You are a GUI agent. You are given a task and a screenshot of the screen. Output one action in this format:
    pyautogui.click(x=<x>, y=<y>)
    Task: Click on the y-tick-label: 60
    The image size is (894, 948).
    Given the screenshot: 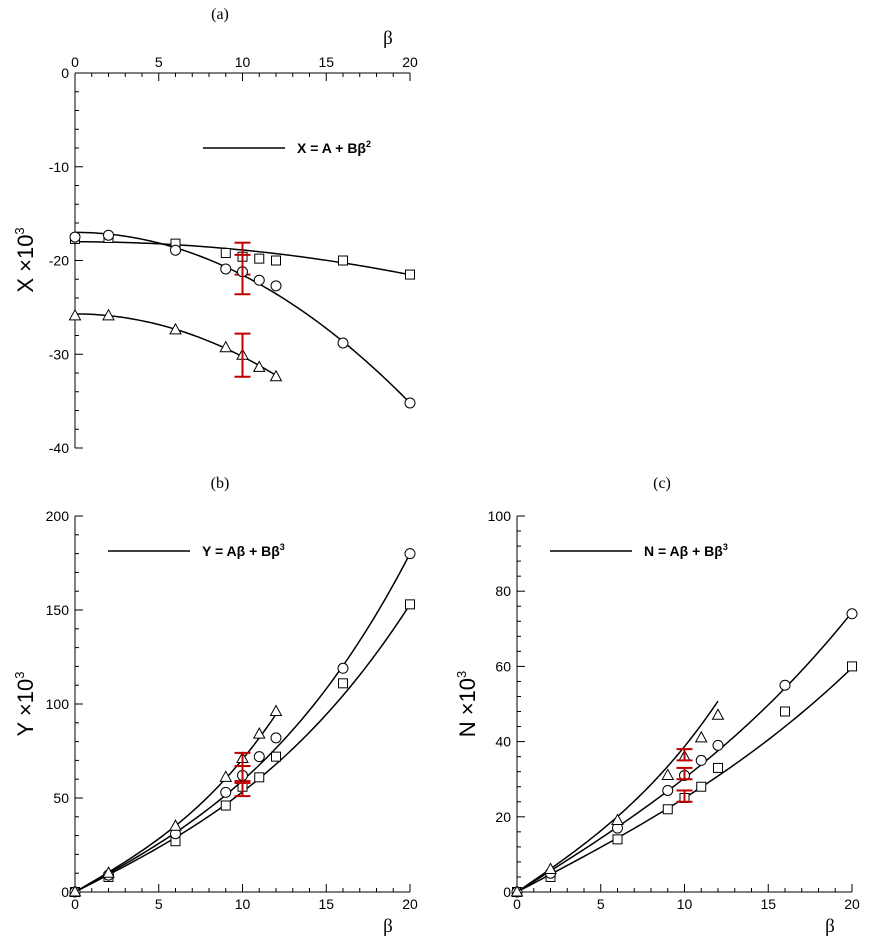 What is the action you would take?
    pyautogui.click(x=503, y=666)
    